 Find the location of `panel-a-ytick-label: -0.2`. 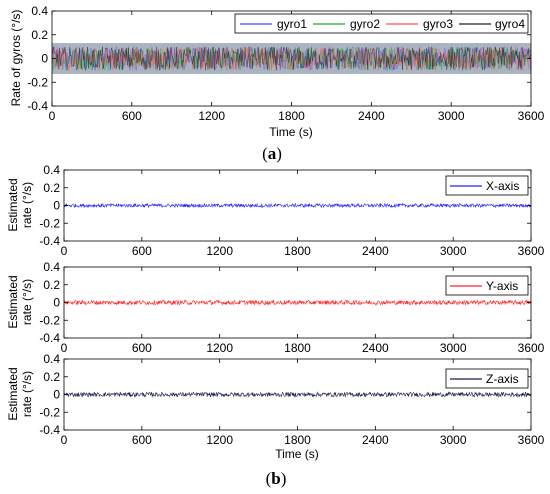

panel-a-ytick-label: -0.2 is located at coordinates (37, 82).